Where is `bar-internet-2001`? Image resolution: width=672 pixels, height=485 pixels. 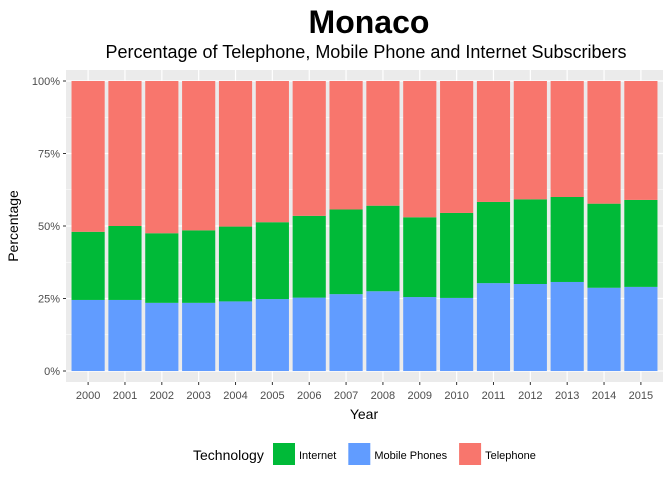 bar-internet-2001 is located at coordinates (125, 263).